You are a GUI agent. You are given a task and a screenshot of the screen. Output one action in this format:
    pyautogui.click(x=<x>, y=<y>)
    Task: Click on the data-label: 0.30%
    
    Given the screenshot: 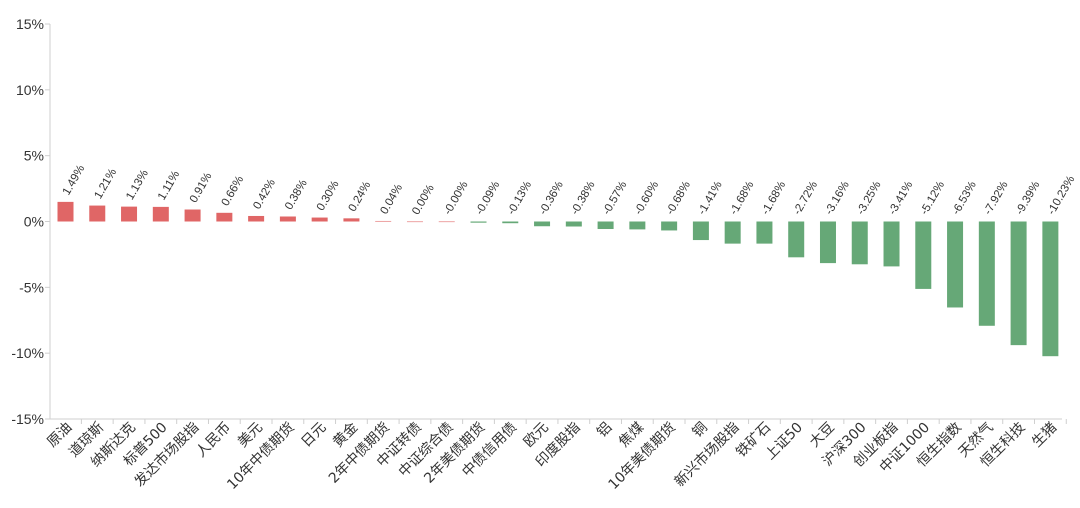 What is the action you would take?
    pyautogui.click(x=328, y=196)
    